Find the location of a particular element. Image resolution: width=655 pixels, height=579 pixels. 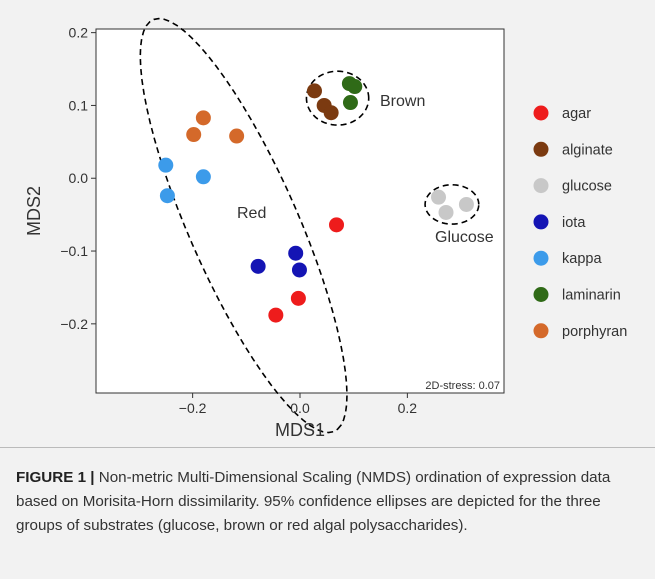

legend-label-kappa: kappa is located at coordinates (582, 259).